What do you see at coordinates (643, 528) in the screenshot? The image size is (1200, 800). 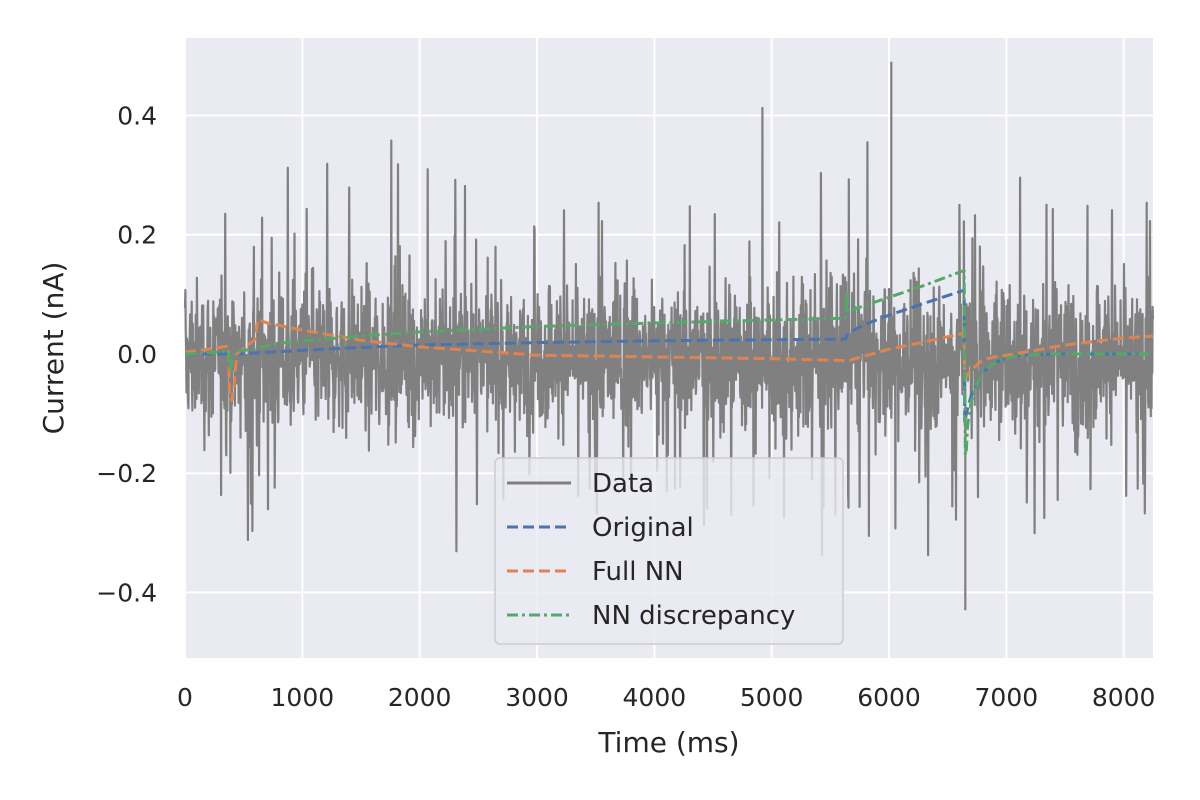 I see `legend-label-original: Original` at bounding box center [643, 528].